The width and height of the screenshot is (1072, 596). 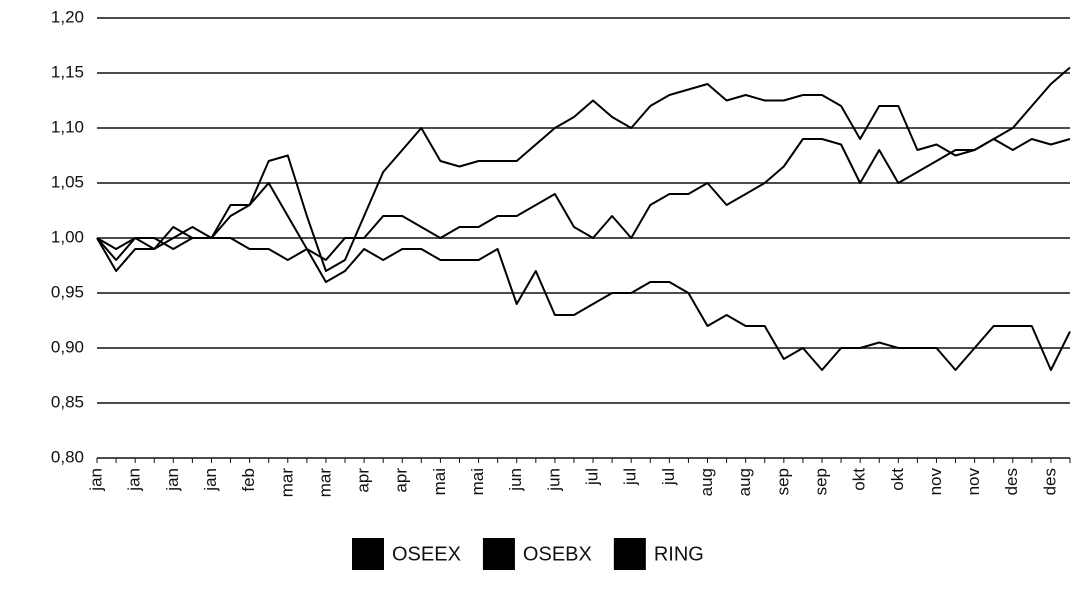 What do you see at coordinates (248, 480) in the screenshot?
I see `x-tick-label: feb` at bounding box center [248, 480].